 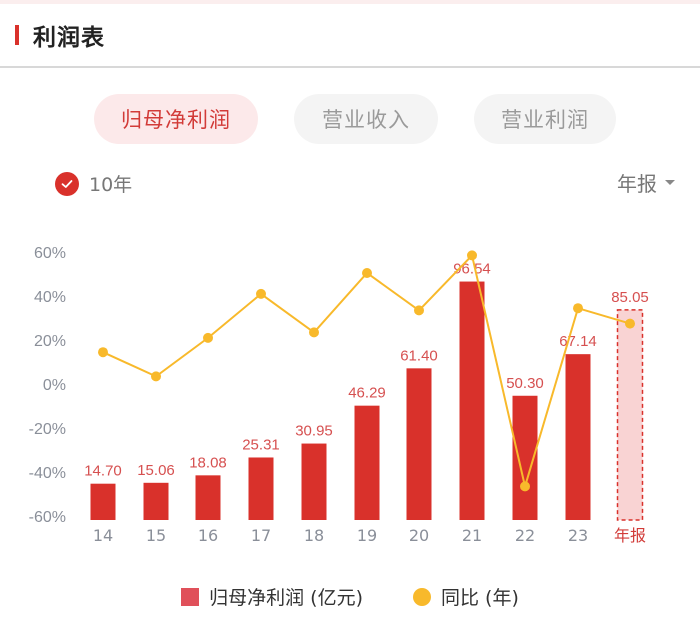 I want to click on y-tick-label: 20%, so click(x=50, y=341).